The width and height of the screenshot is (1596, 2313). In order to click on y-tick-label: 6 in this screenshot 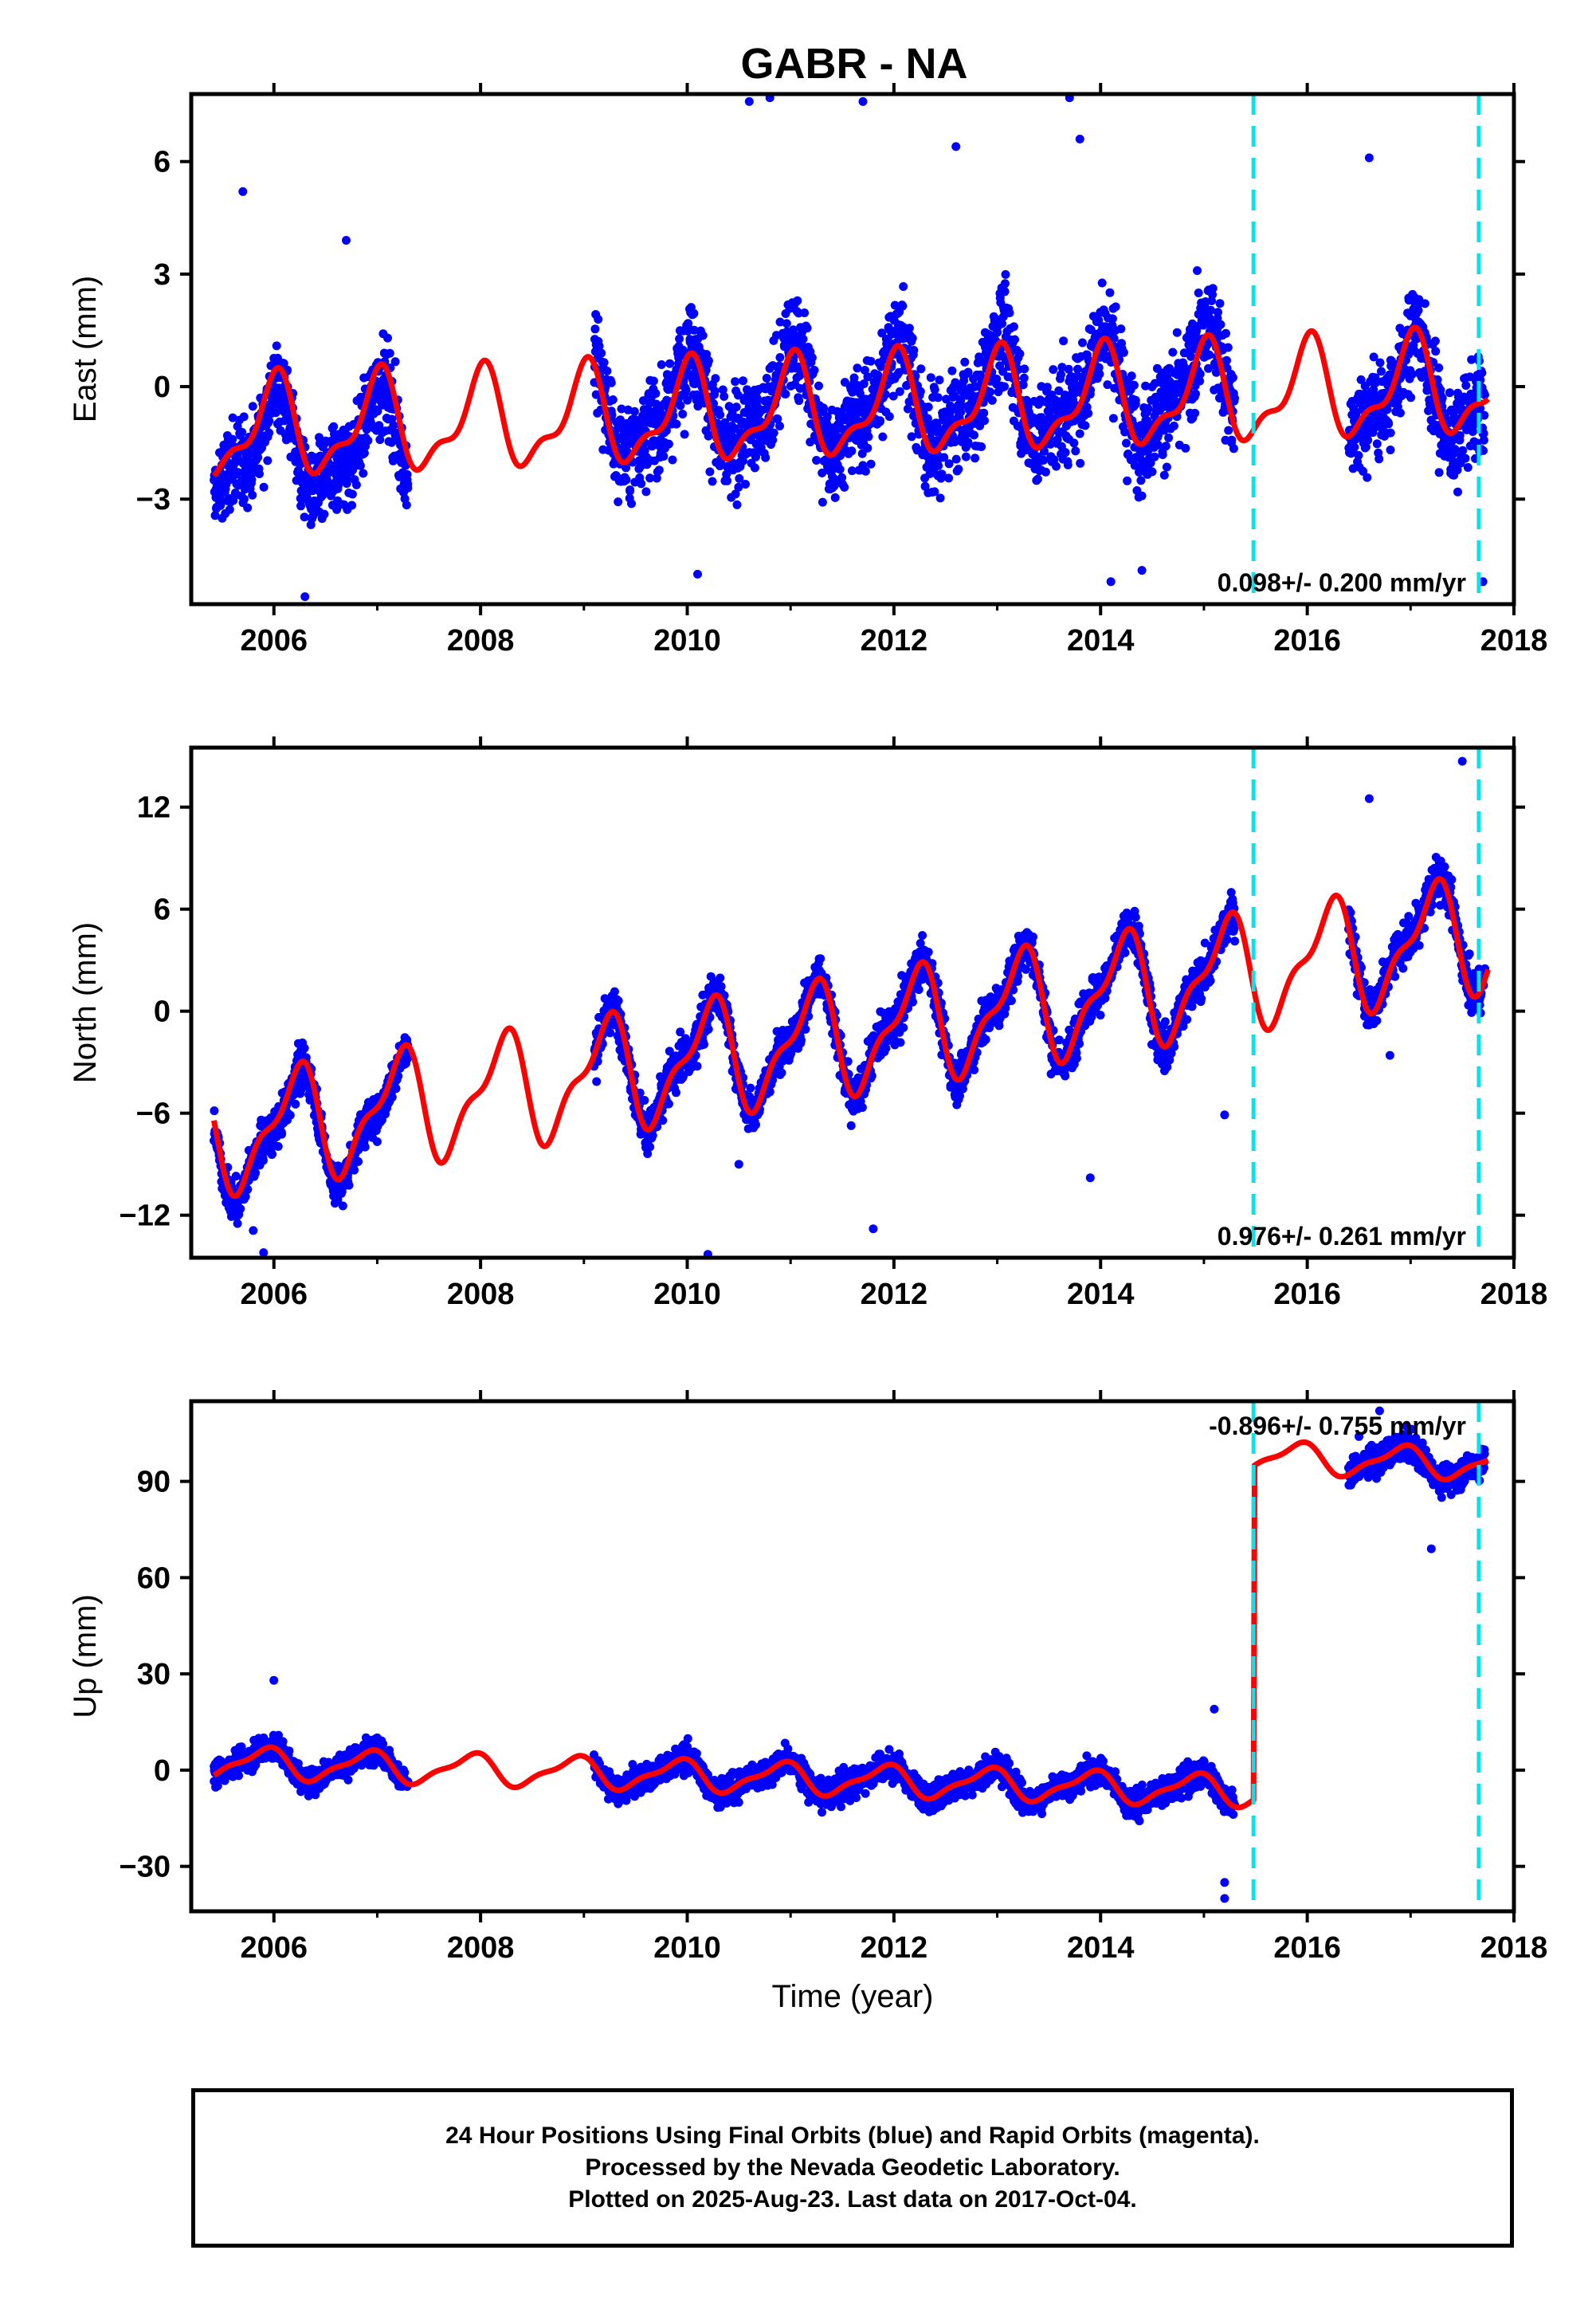, I will do `click(163, 163)`.